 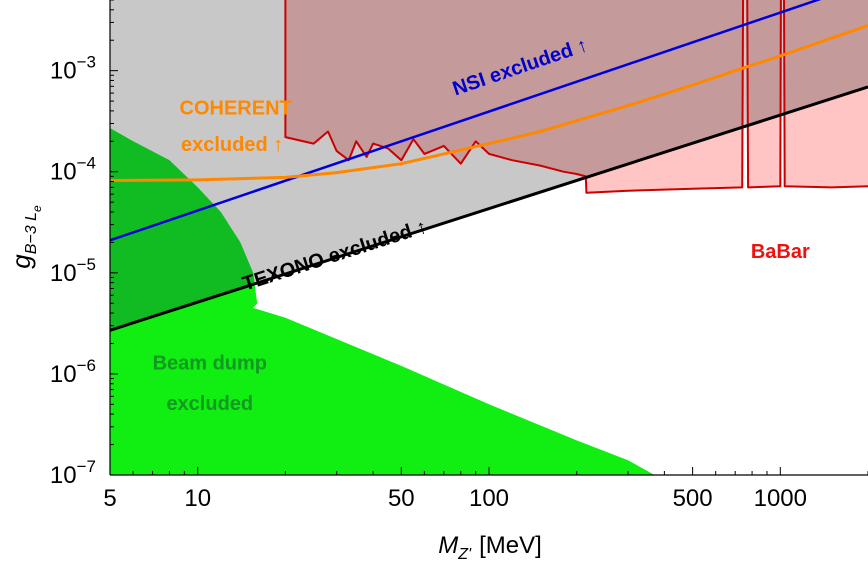 What do you see at coordinates (197, 498) in the screenshot?
I see `x-tick-label: 10` at bounding box center [197, 498].